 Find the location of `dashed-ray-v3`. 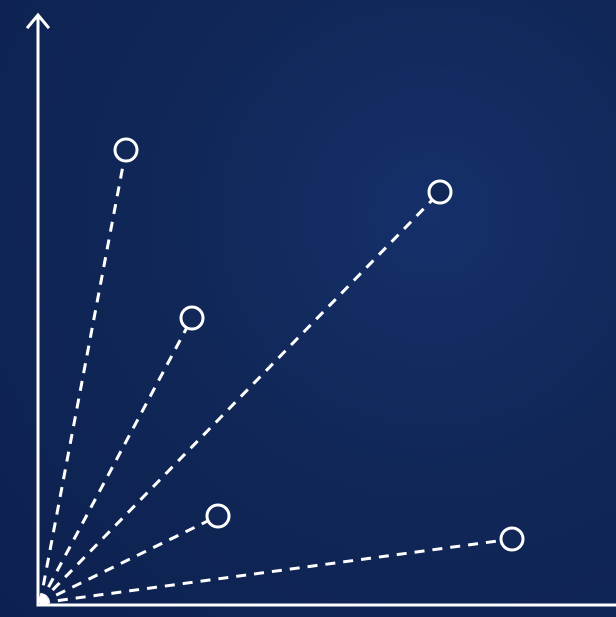

dashed-ray-v3 is located at coordinates (113, 465).